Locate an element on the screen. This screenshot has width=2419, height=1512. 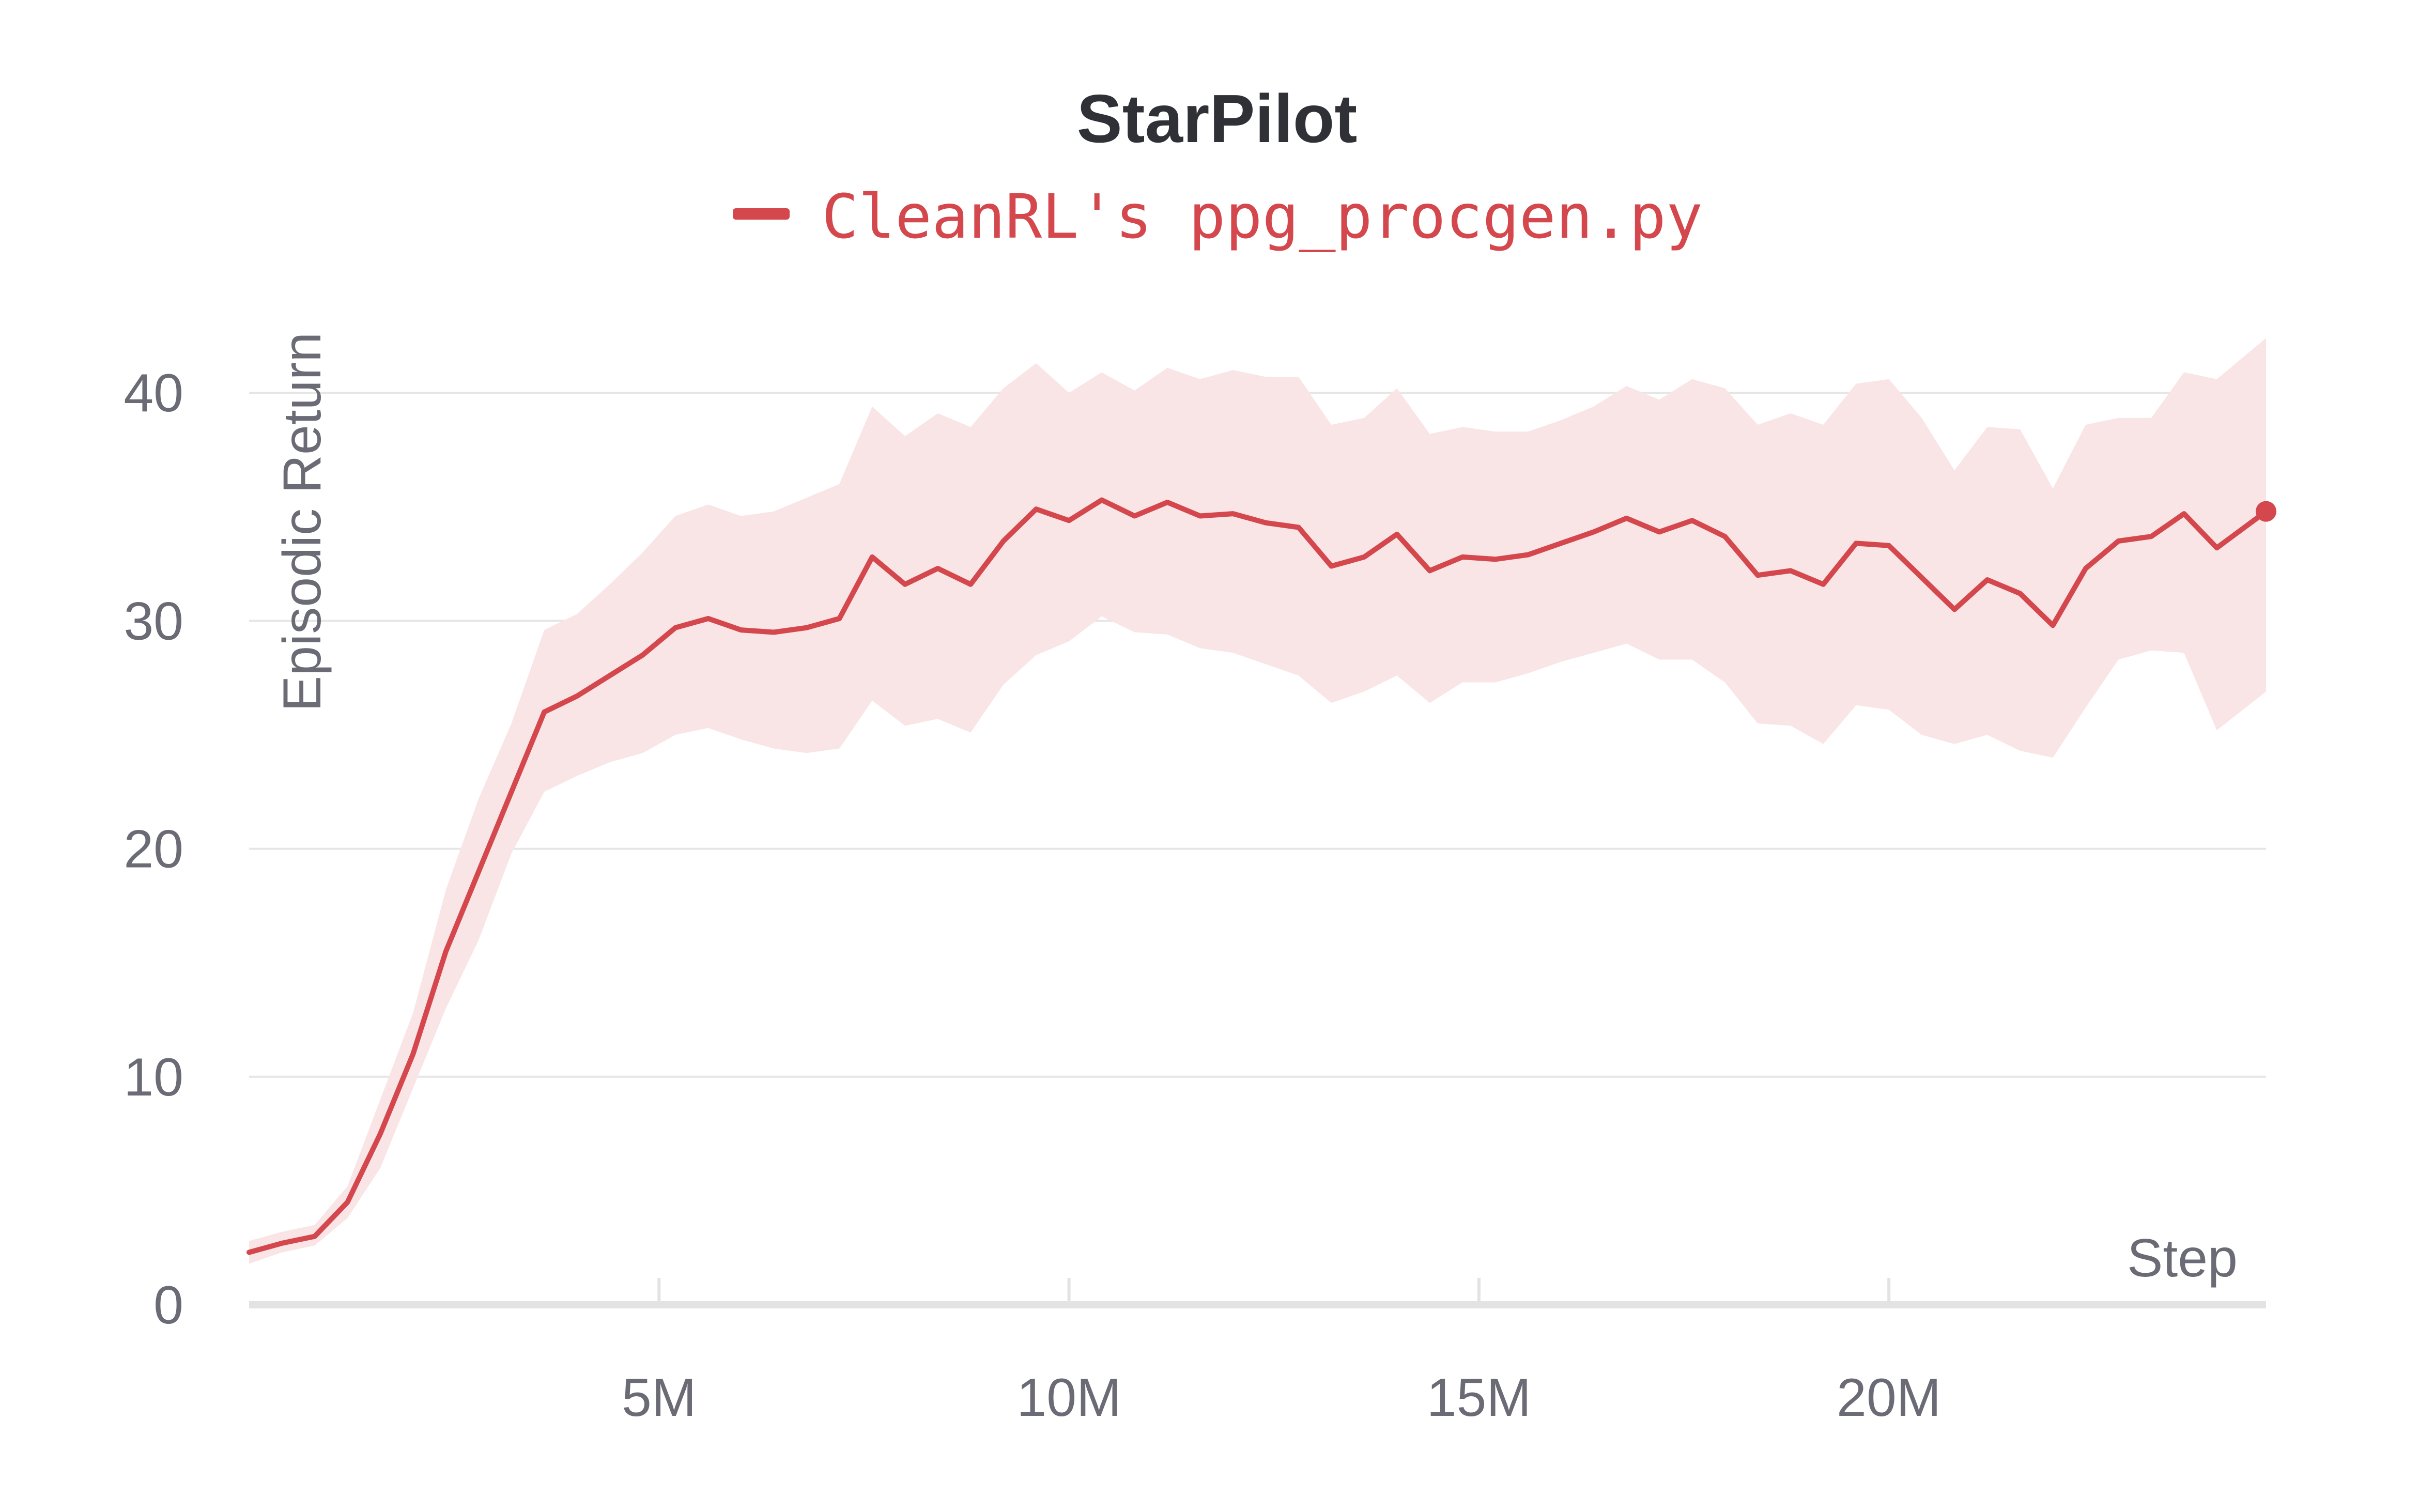
x-tick-label: 20M is located at coordinates (1889, 1398).